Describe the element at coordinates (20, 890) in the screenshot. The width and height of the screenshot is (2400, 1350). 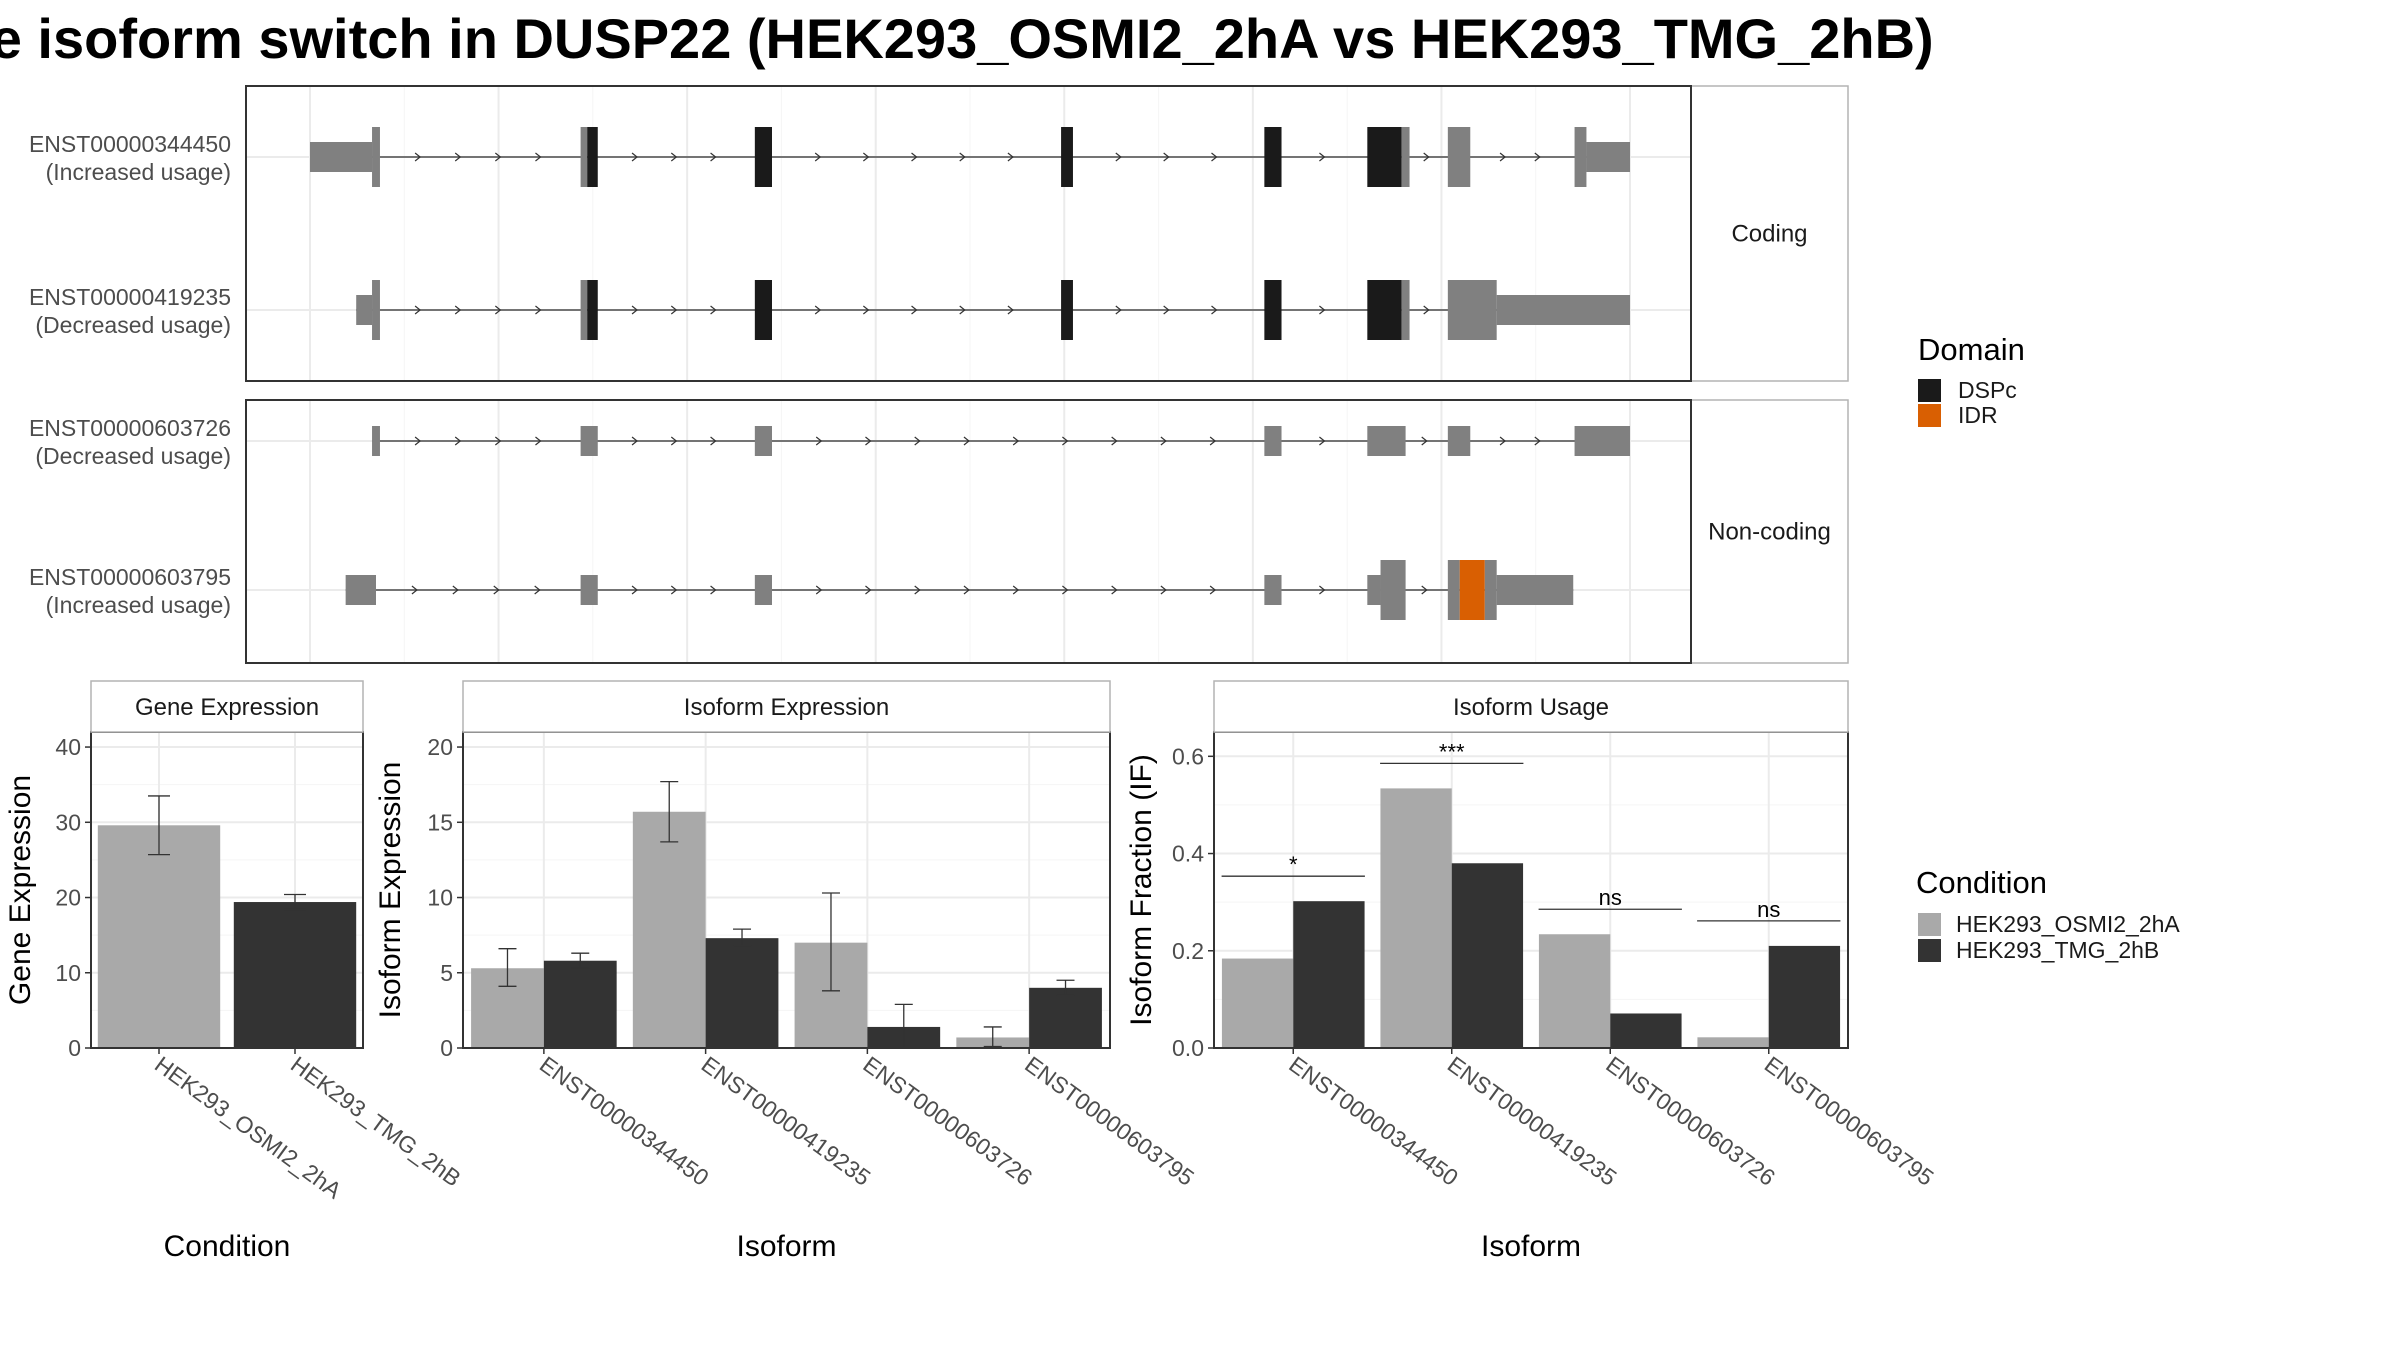
I see `y-axis-title: Gene Expression` at that location.